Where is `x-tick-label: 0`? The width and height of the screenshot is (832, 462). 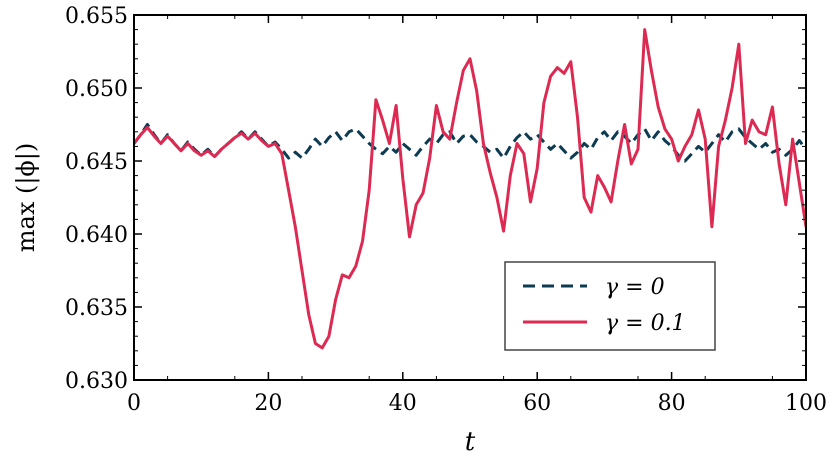
x-tick-label: 0 is located at coordinates (134, 403).